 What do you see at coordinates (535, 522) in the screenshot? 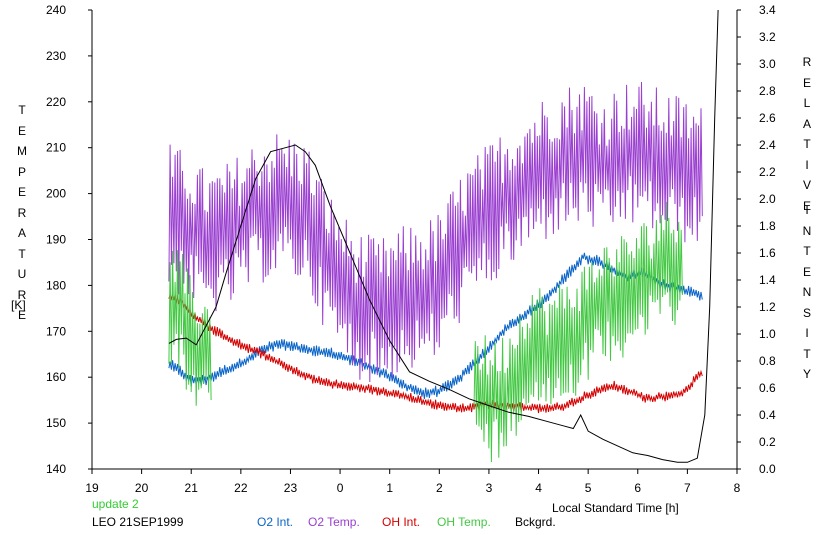
I see `legend-item-bckgrd: Bckgrd.` at bounding box center [535, 522].